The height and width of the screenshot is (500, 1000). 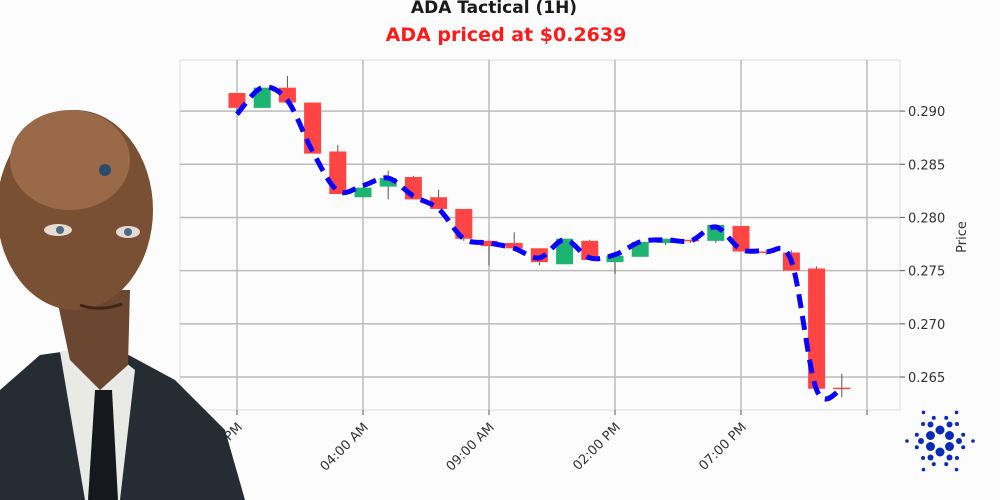 What do you see at coordinates (345, 447) in the screenshot?
I see `x-tick-label: 04:00 AM` at bounding box center [345, 447].